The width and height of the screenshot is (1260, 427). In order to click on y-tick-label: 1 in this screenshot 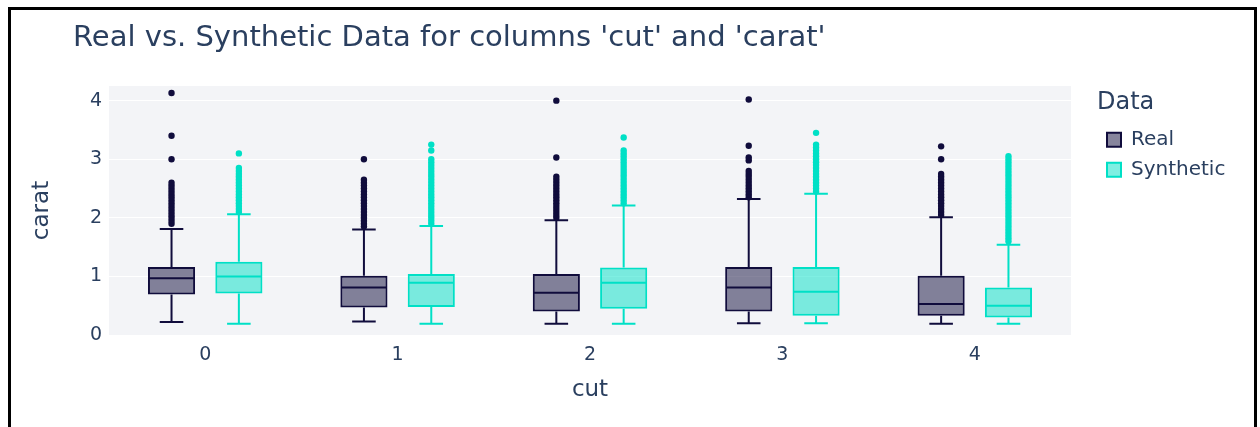, I will do `click(95, 274)`.